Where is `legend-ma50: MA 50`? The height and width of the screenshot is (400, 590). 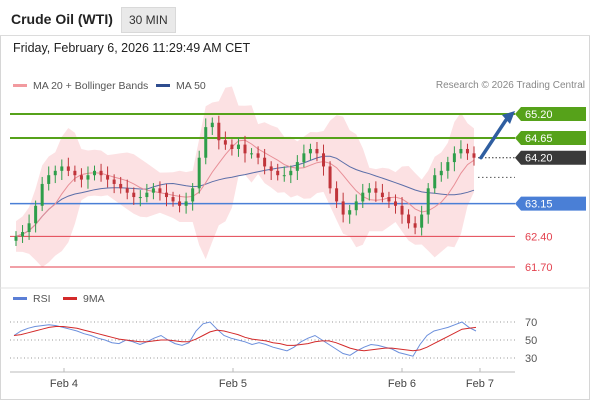 legend-ma50: MA 50 is located at coordinates (181, 86).